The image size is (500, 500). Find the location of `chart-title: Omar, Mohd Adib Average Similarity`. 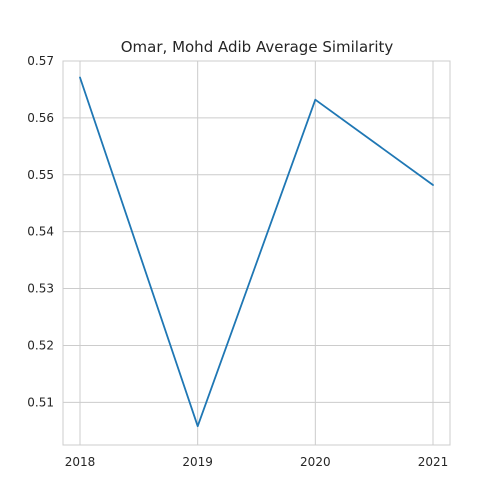

chart-title: Omar, Mohd Adib Average Similarity is located at coordinates (257, 47).